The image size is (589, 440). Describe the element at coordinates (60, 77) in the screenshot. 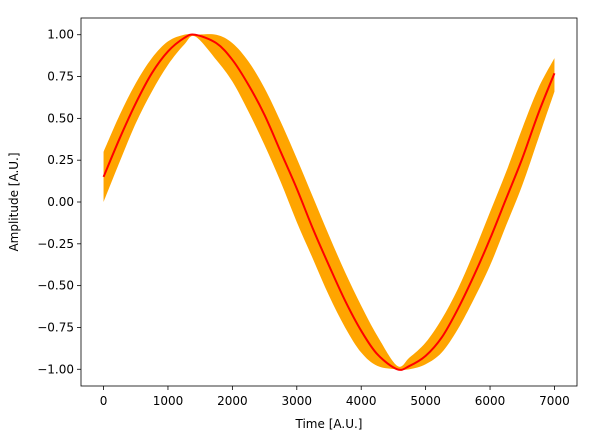

I see `y-tick-label: 0.75` at that location.